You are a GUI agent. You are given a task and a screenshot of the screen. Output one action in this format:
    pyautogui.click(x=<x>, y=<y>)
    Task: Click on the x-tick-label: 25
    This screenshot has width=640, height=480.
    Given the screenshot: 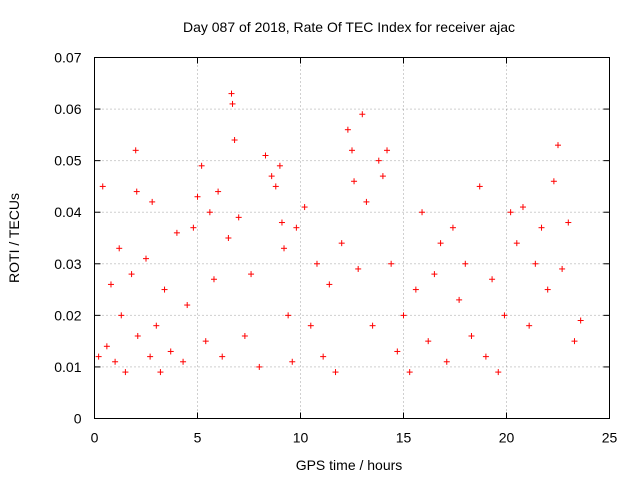 What is the action you would take?
    pyautogui.click(x=610, y=438)
    